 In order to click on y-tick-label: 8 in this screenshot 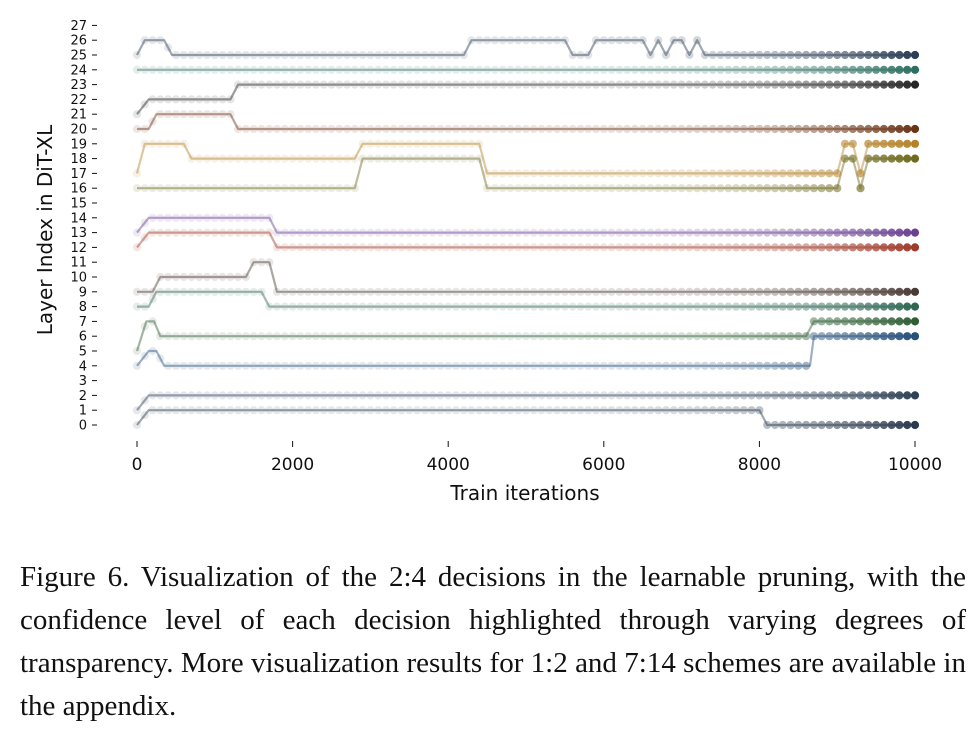, I will do `click(83, 307)`.